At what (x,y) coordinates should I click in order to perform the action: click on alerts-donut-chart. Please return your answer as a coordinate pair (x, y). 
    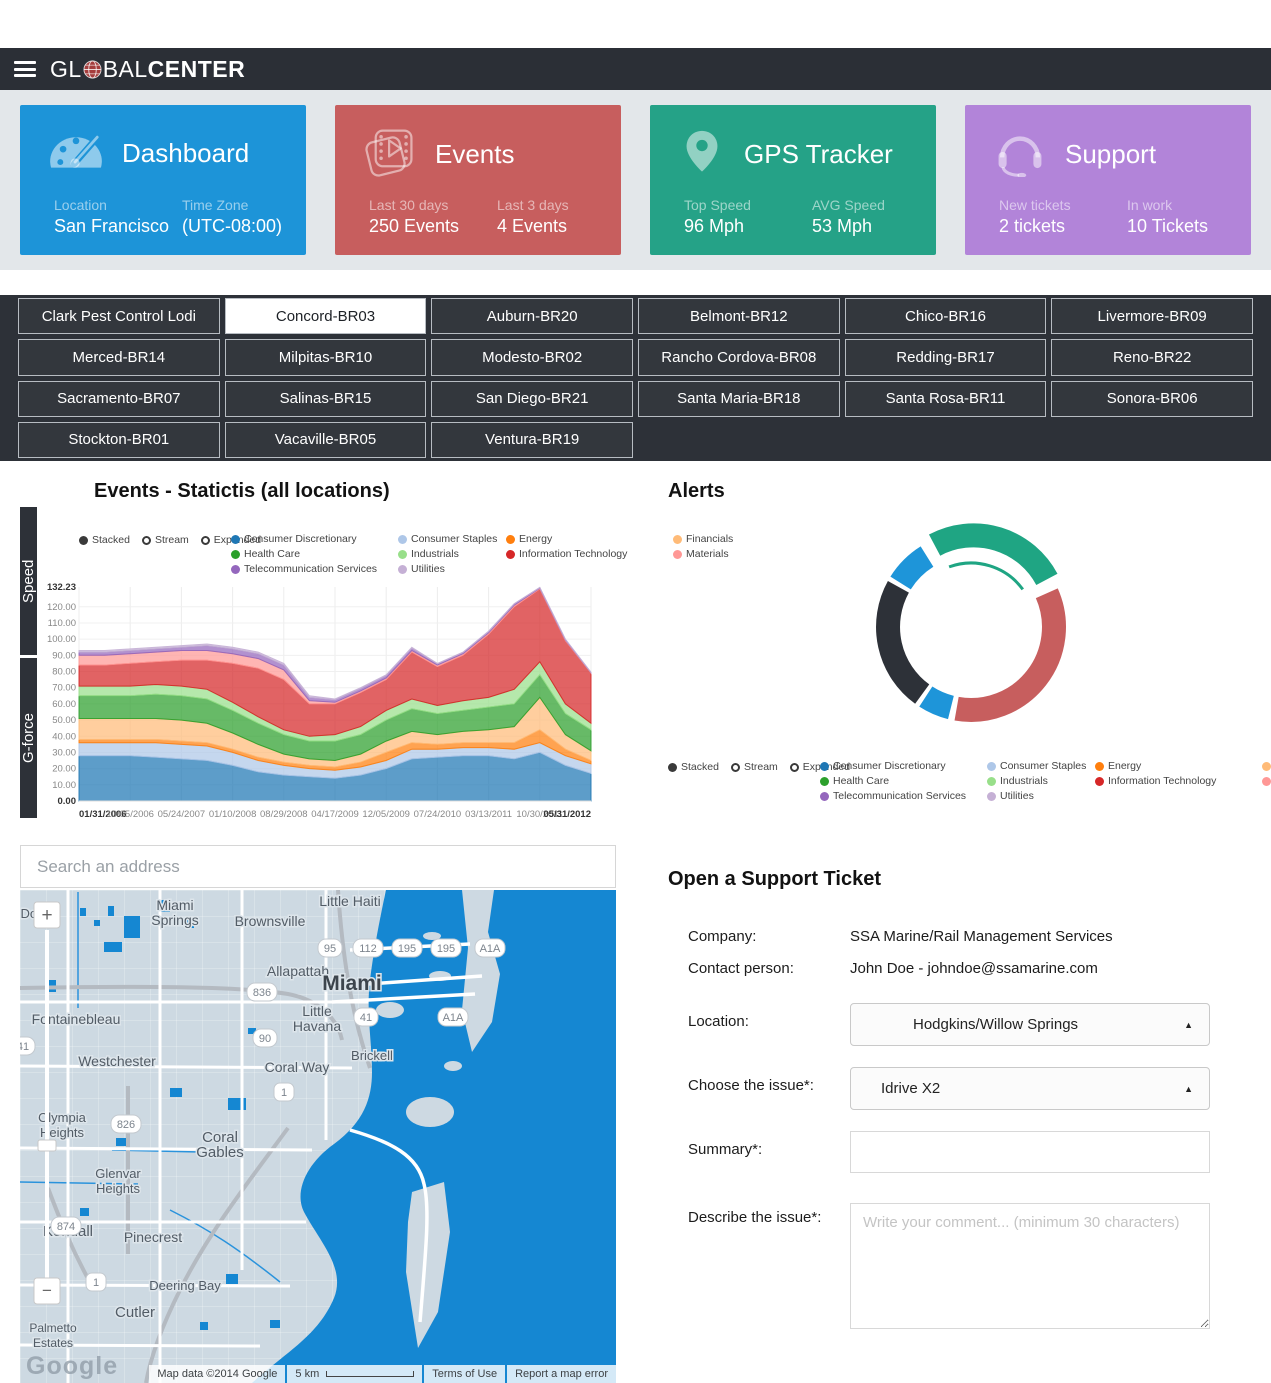
    Looking at the image, I should click on (971, 624).